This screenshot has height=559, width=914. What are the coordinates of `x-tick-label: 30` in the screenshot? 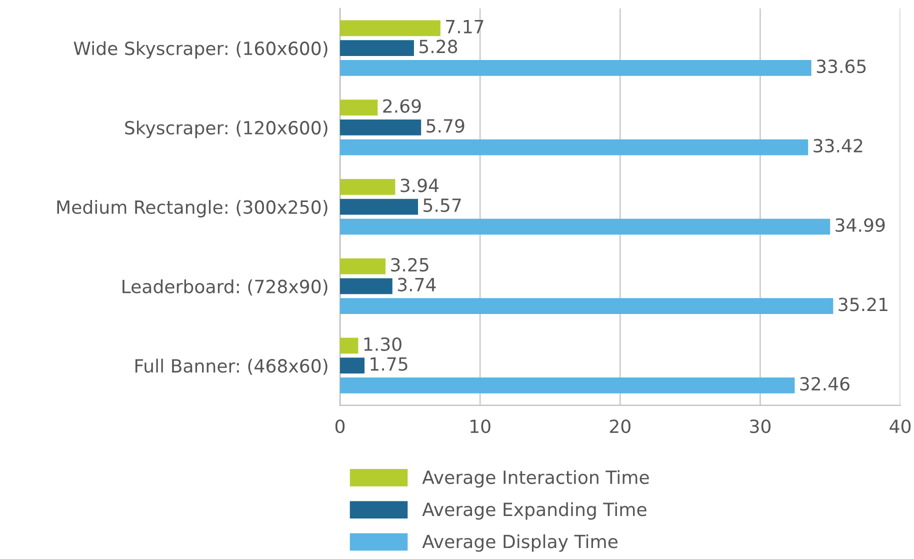 It's located at (760, 426).